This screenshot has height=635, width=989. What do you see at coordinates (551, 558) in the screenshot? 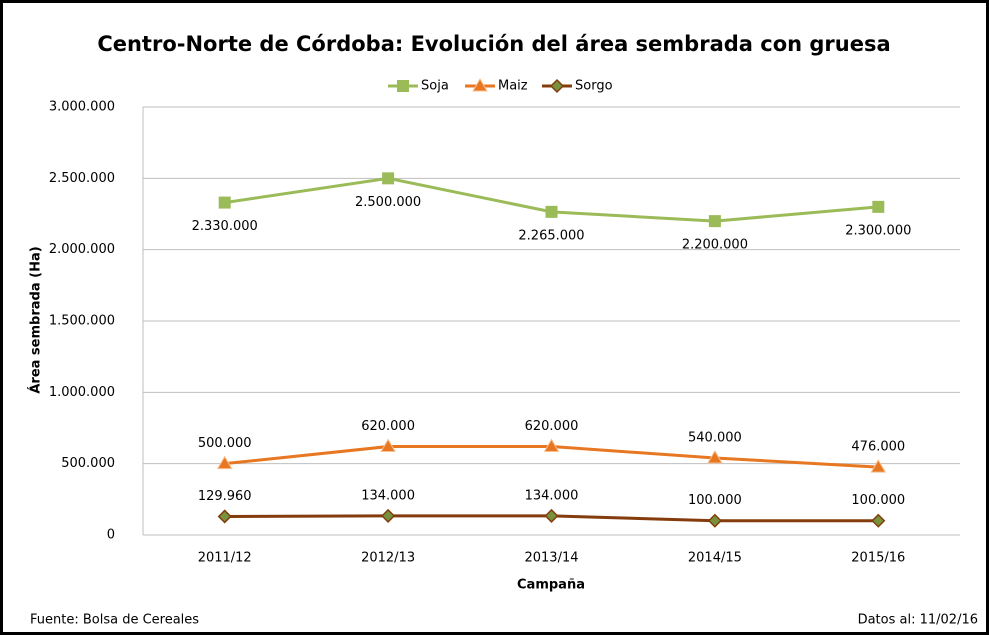
I see `x-tick-label: 2013/14` at bounding box center [551, 558].